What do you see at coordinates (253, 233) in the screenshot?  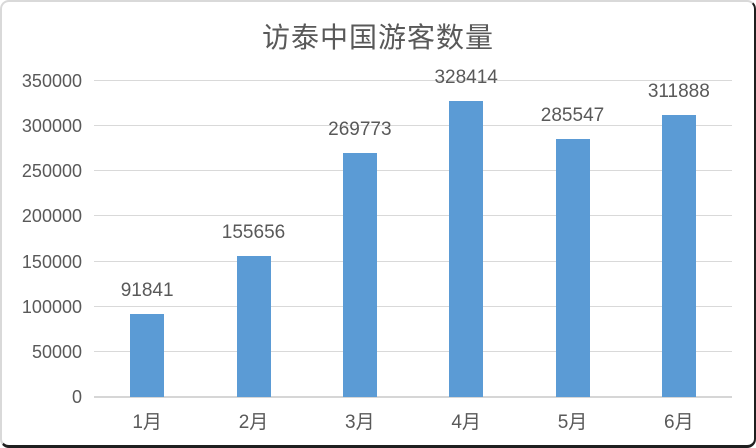 I see `data-label: 155656` at bounding box center [253, 233].